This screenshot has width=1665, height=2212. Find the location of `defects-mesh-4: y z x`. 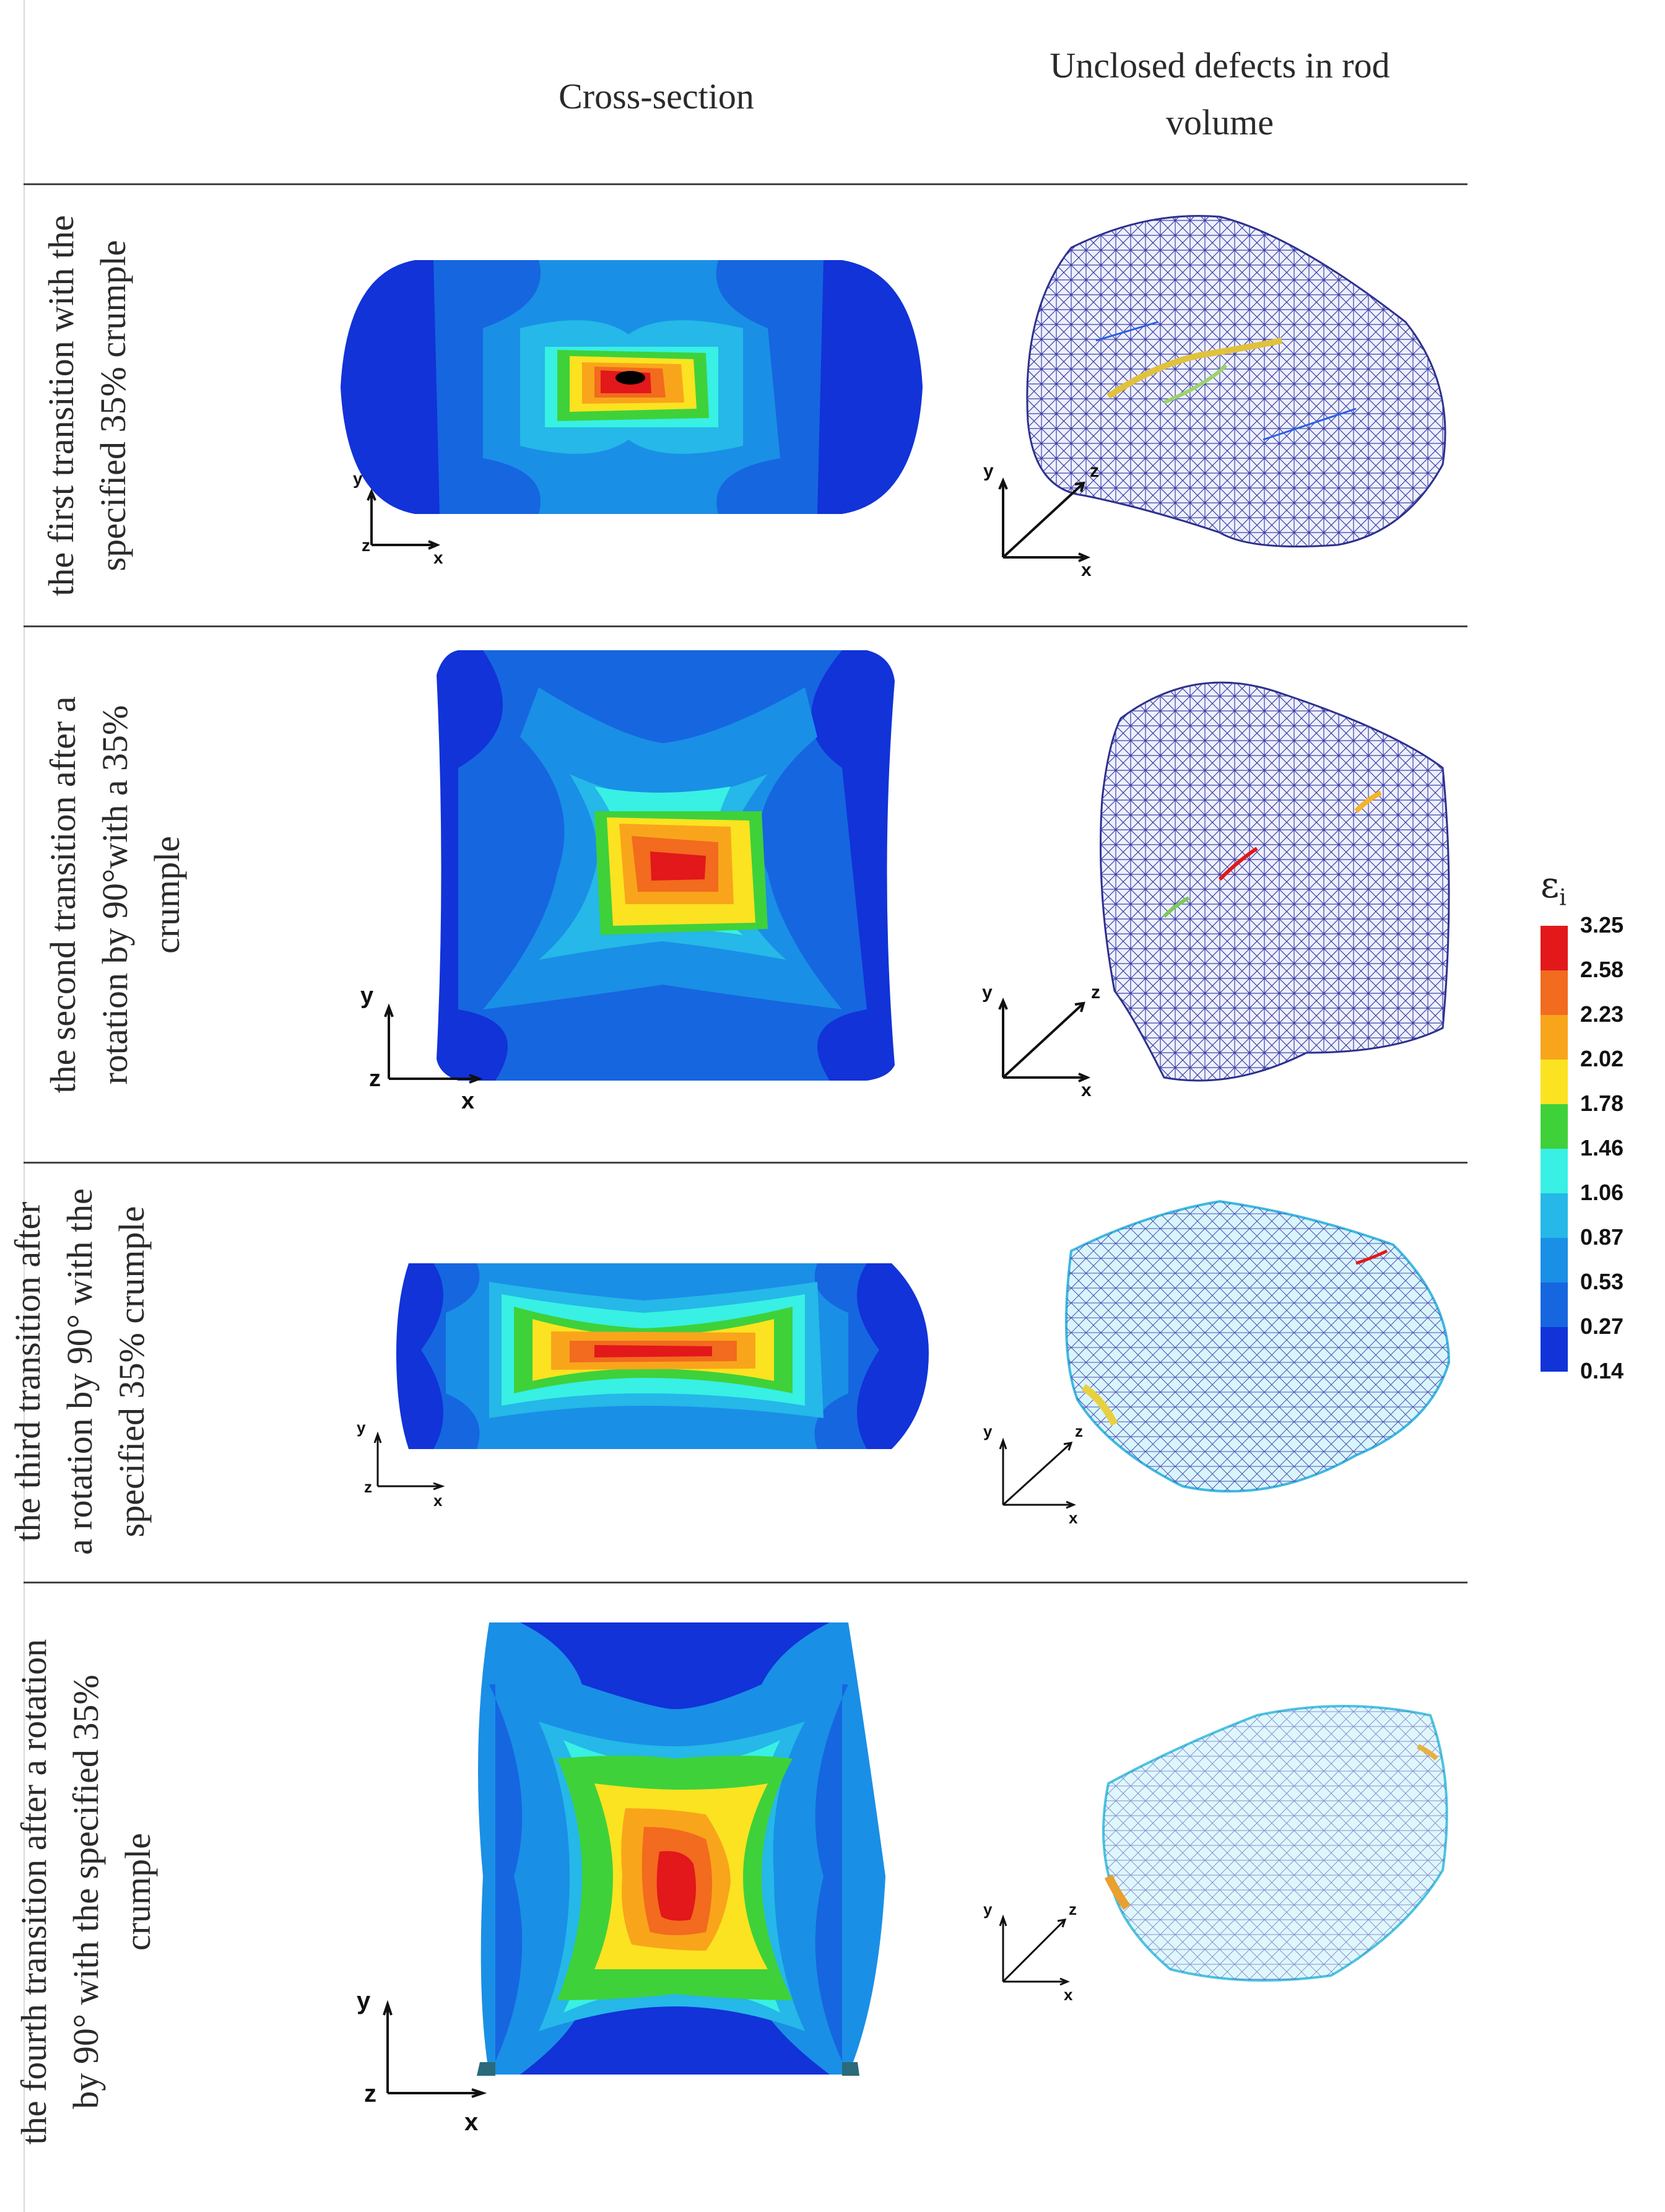

defects-mesh-4: y z x is located at coordinates (1215, 1854).